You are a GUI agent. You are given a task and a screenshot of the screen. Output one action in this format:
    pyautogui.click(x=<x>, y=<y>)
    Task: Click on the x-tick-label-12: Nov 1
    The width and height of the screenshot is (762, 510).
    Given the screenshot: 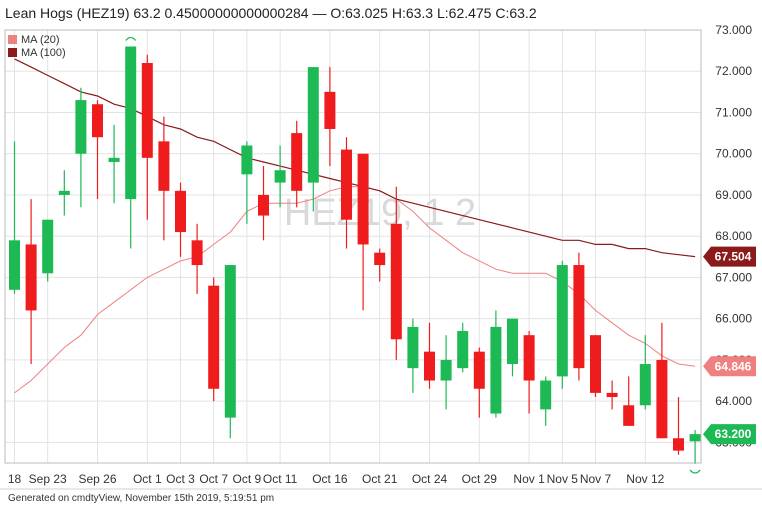 What is the action you would take?
    pyautogui.click(x=529, y=479)
    